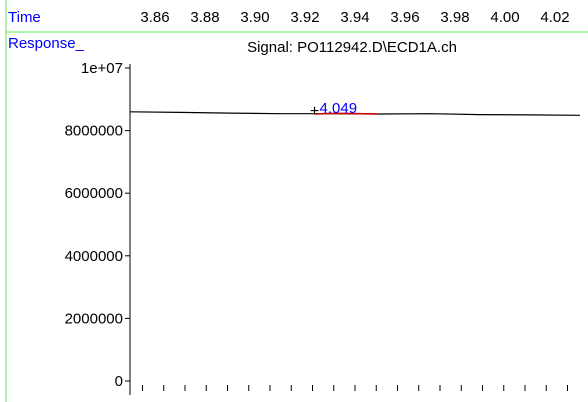  Describe the element at coordinates (102, 68) in the screenshot. I see `y-tick-label: 1e+07` at that location.